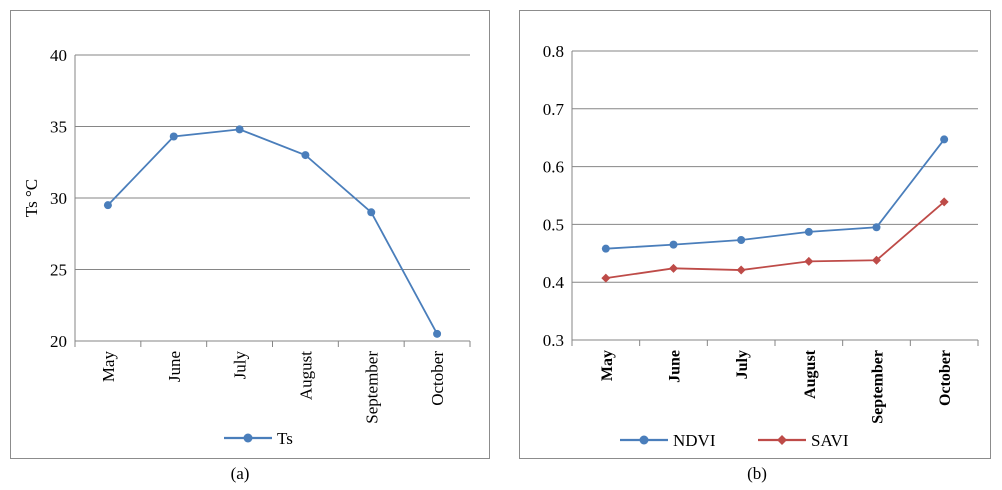  I want to click on y-tick-label: 0.8, so click(553, 51).